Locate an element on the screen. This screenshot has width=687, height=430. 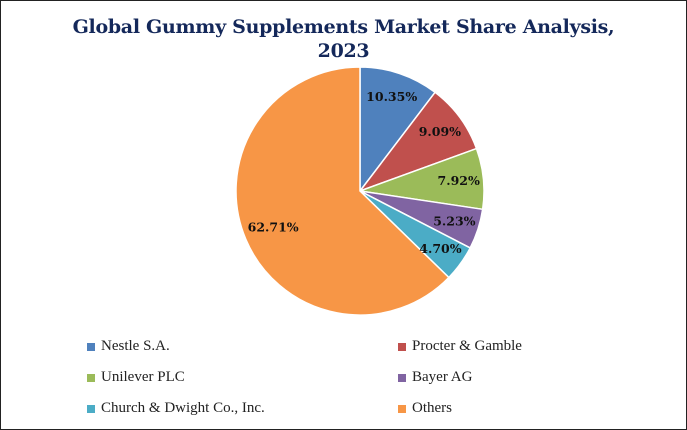
legend-item: Procter & Gamble is located at coordinates (460, 346).